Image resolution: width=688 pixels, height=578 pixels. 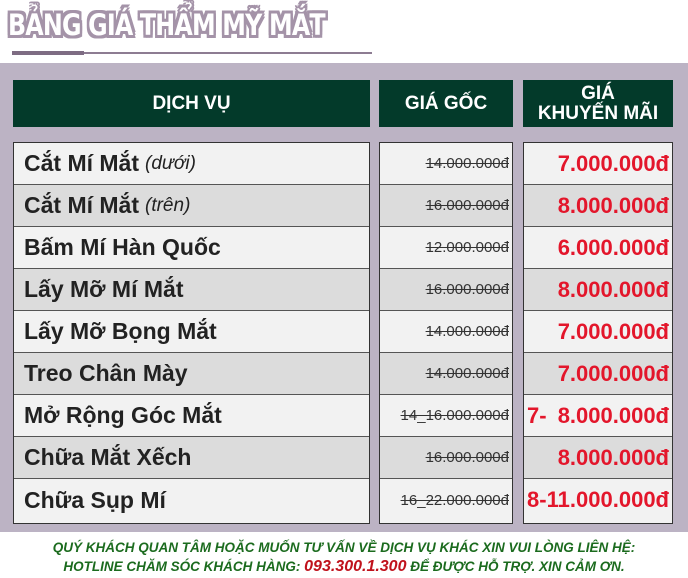 I want to click on service-name: Mở Rộng Góc Mắt, so click(x=123, y=415).